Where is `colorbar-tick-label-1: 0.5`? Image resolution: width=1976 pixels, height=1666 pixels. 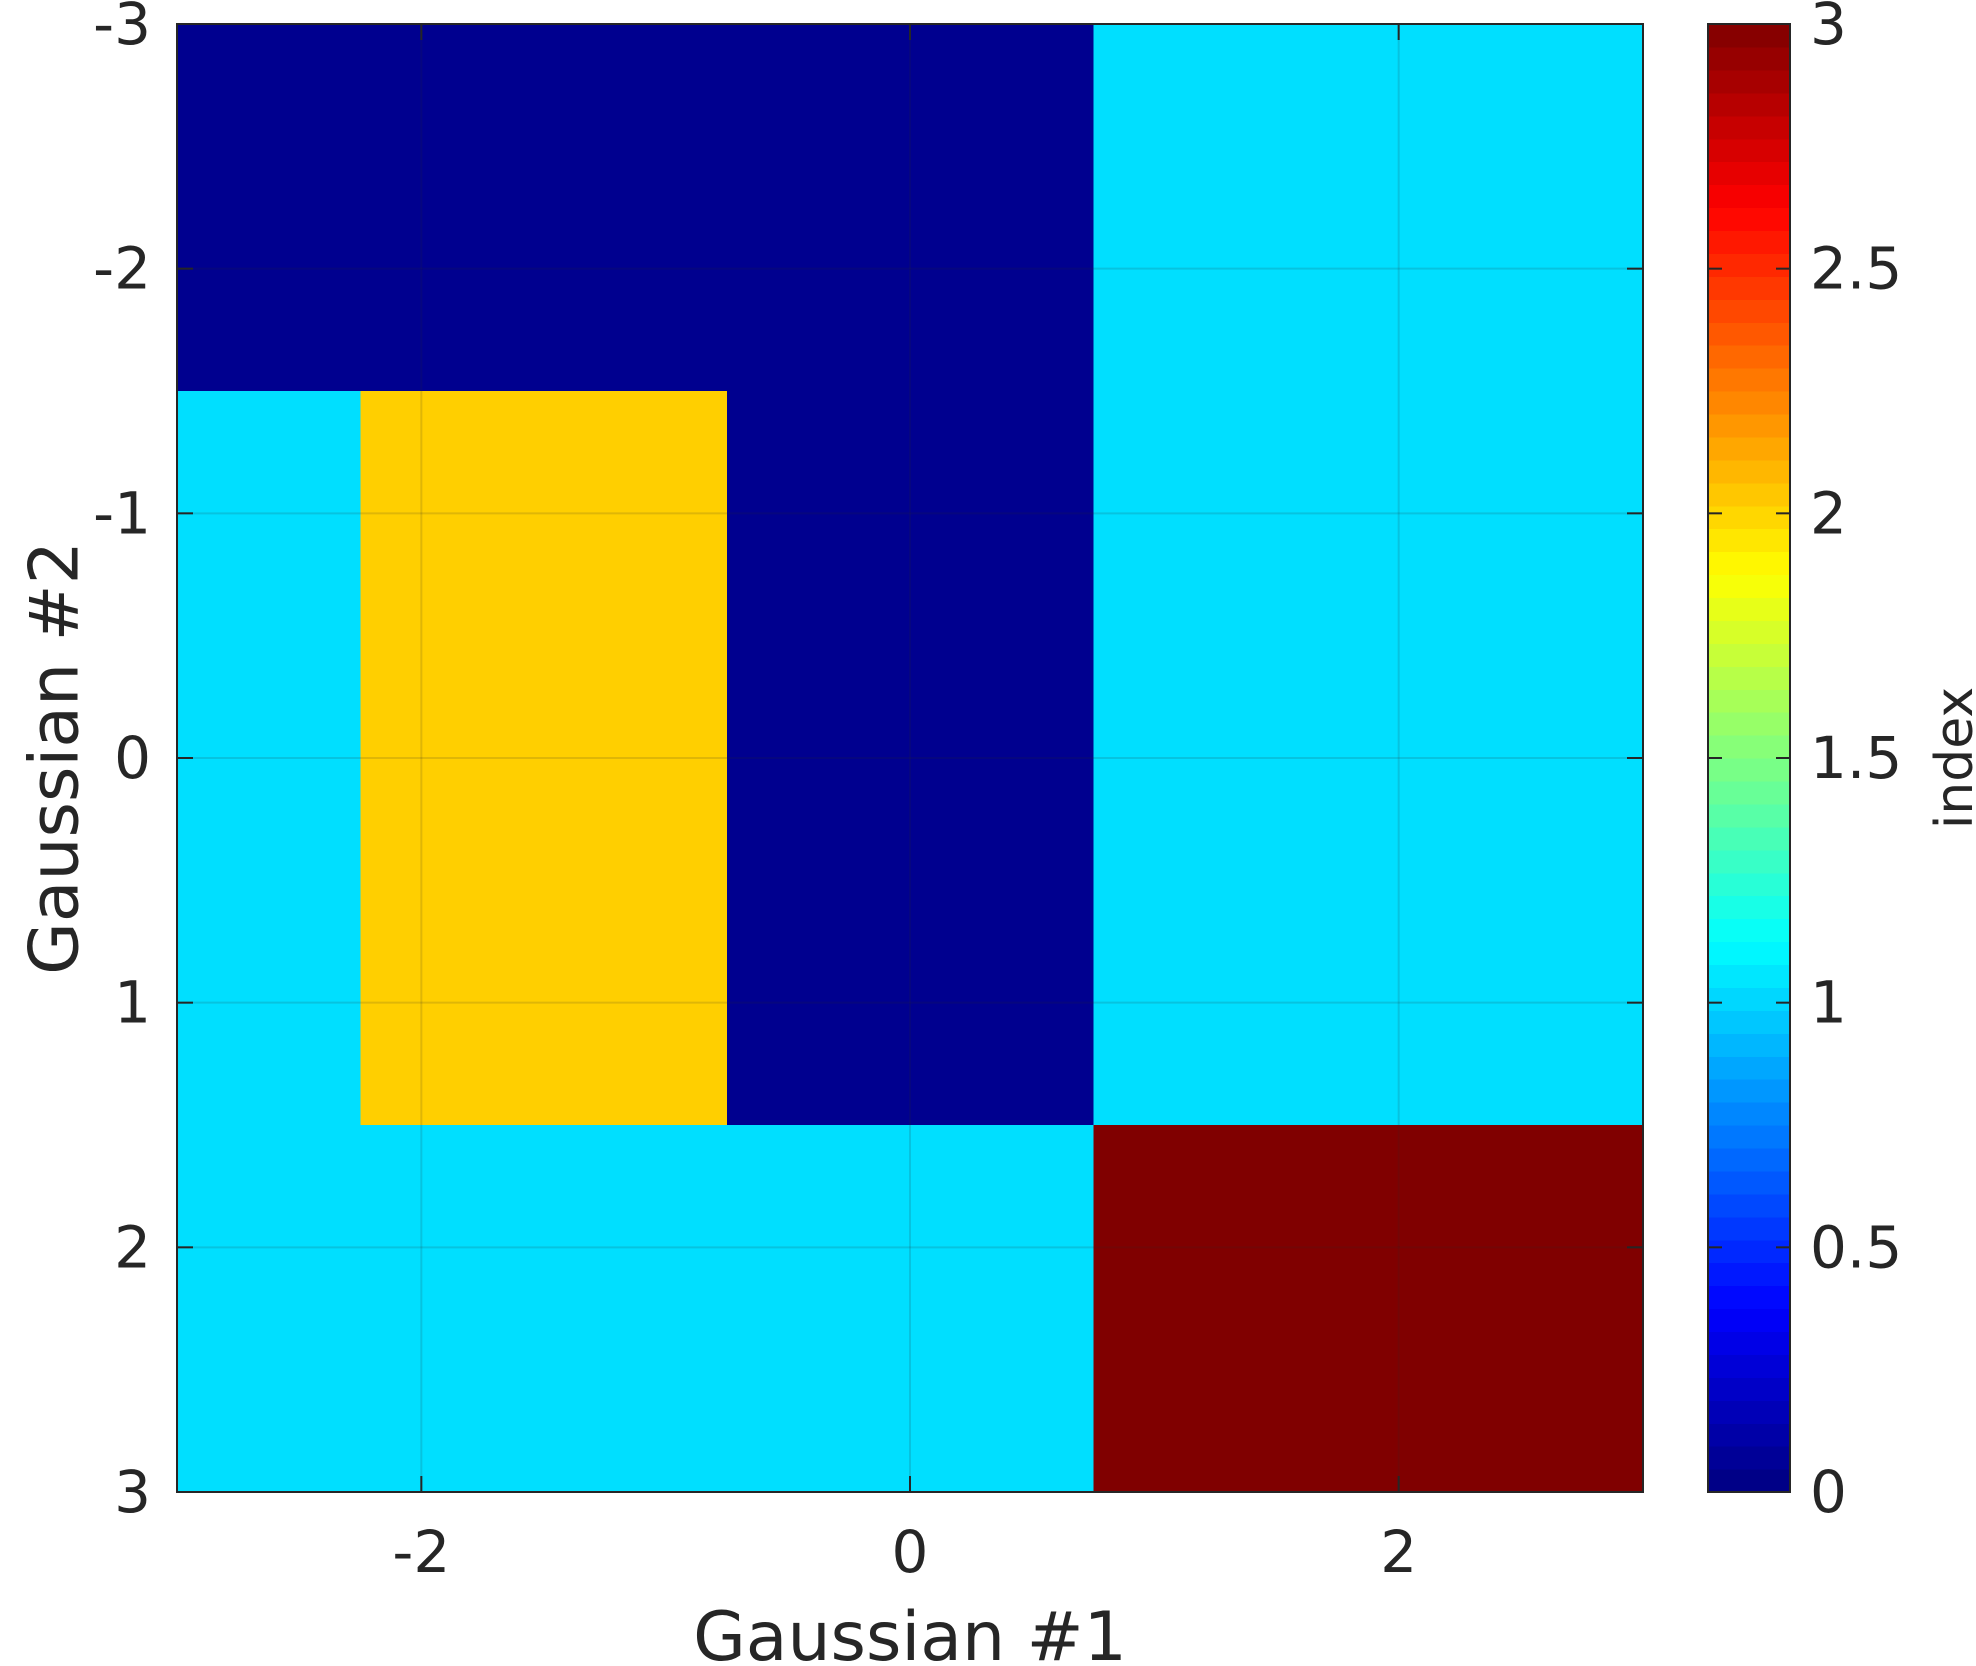 colorbar-tick-label-1: 0.5 is located at coordinates (1856, 1247).